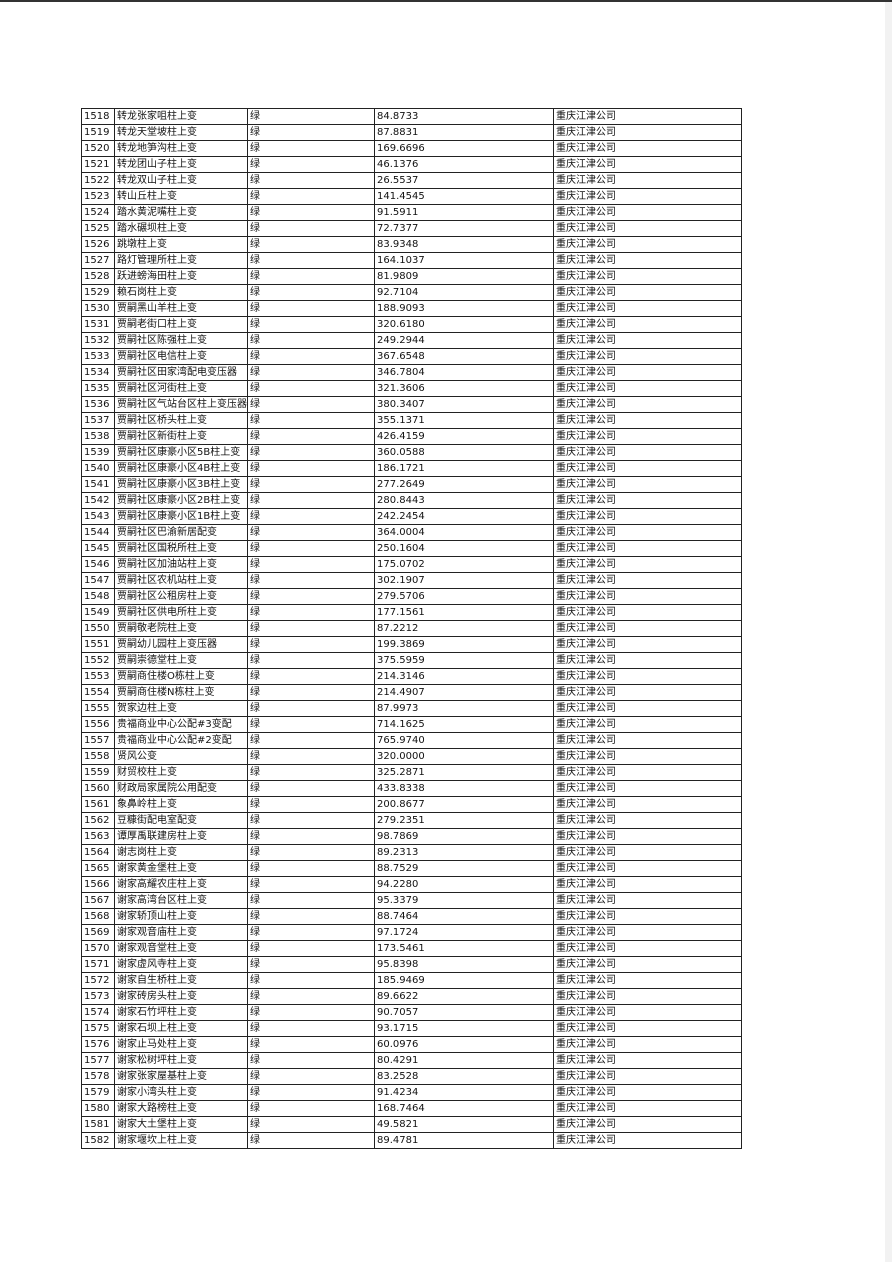 Image resolution: width=892 pixels, height=1262 pixels. Describe the element at coordinates (98, 756) in the screenshot. I see `row-number-cell: 1558` at that location.